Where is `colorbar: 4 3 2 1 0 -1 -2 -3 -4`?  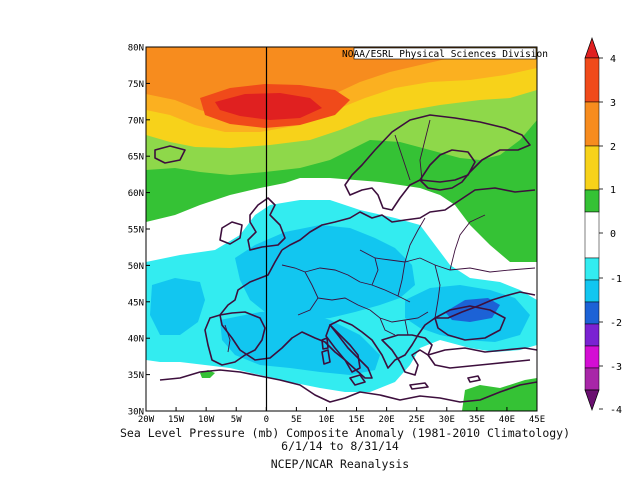 colorbar: 4 3 2 1 0 -1 -2 -3 -4 is located at coordinates (603, 226).